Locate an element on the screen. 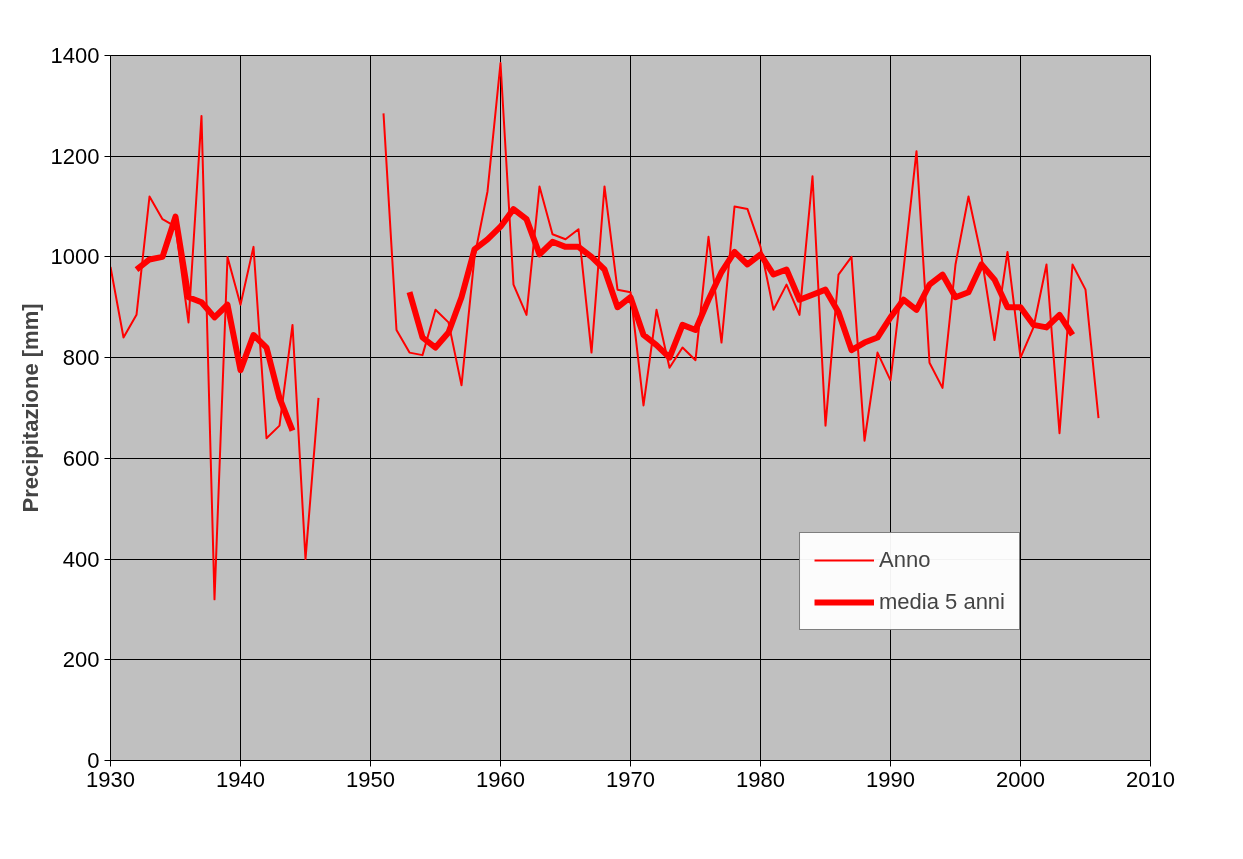 Image resolution: width=1243 pixels, height=859 pixels. y-tick-label: 1000 is located at coordinates (75, 257).